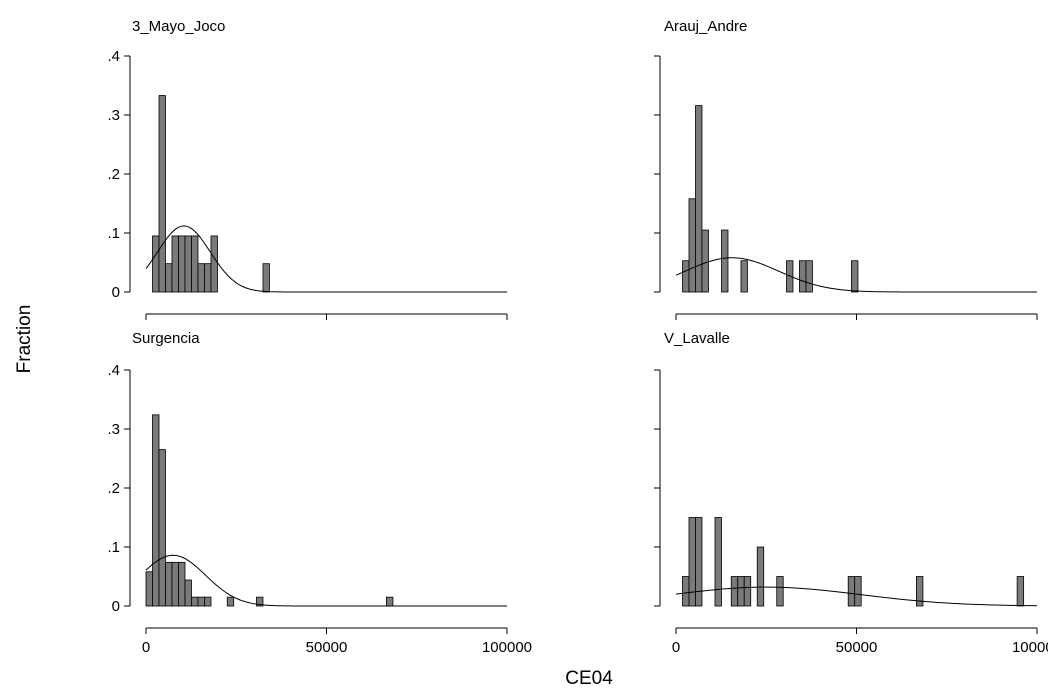  What do you see at coordinates (589, 678) in the screenshot?
I see `x-axis-title: CE04` at bounding box center [589, 678].